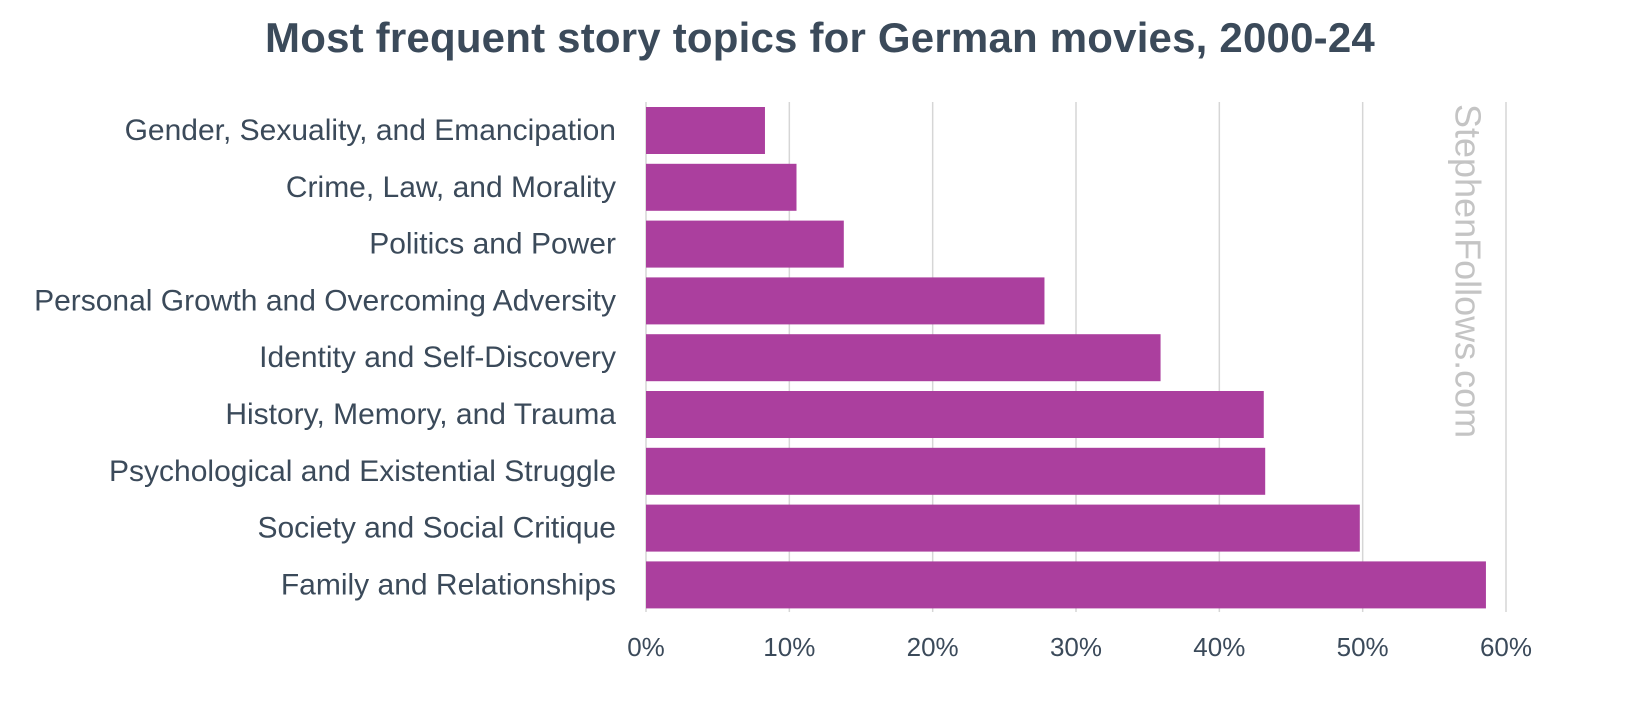 Image resolution: width=1640 pixels, height=724 pixels. What do you see at coordinates (789, 647) in the screenshot?
I see `x-tick-label: 10%` at bounding box center [789, 647].